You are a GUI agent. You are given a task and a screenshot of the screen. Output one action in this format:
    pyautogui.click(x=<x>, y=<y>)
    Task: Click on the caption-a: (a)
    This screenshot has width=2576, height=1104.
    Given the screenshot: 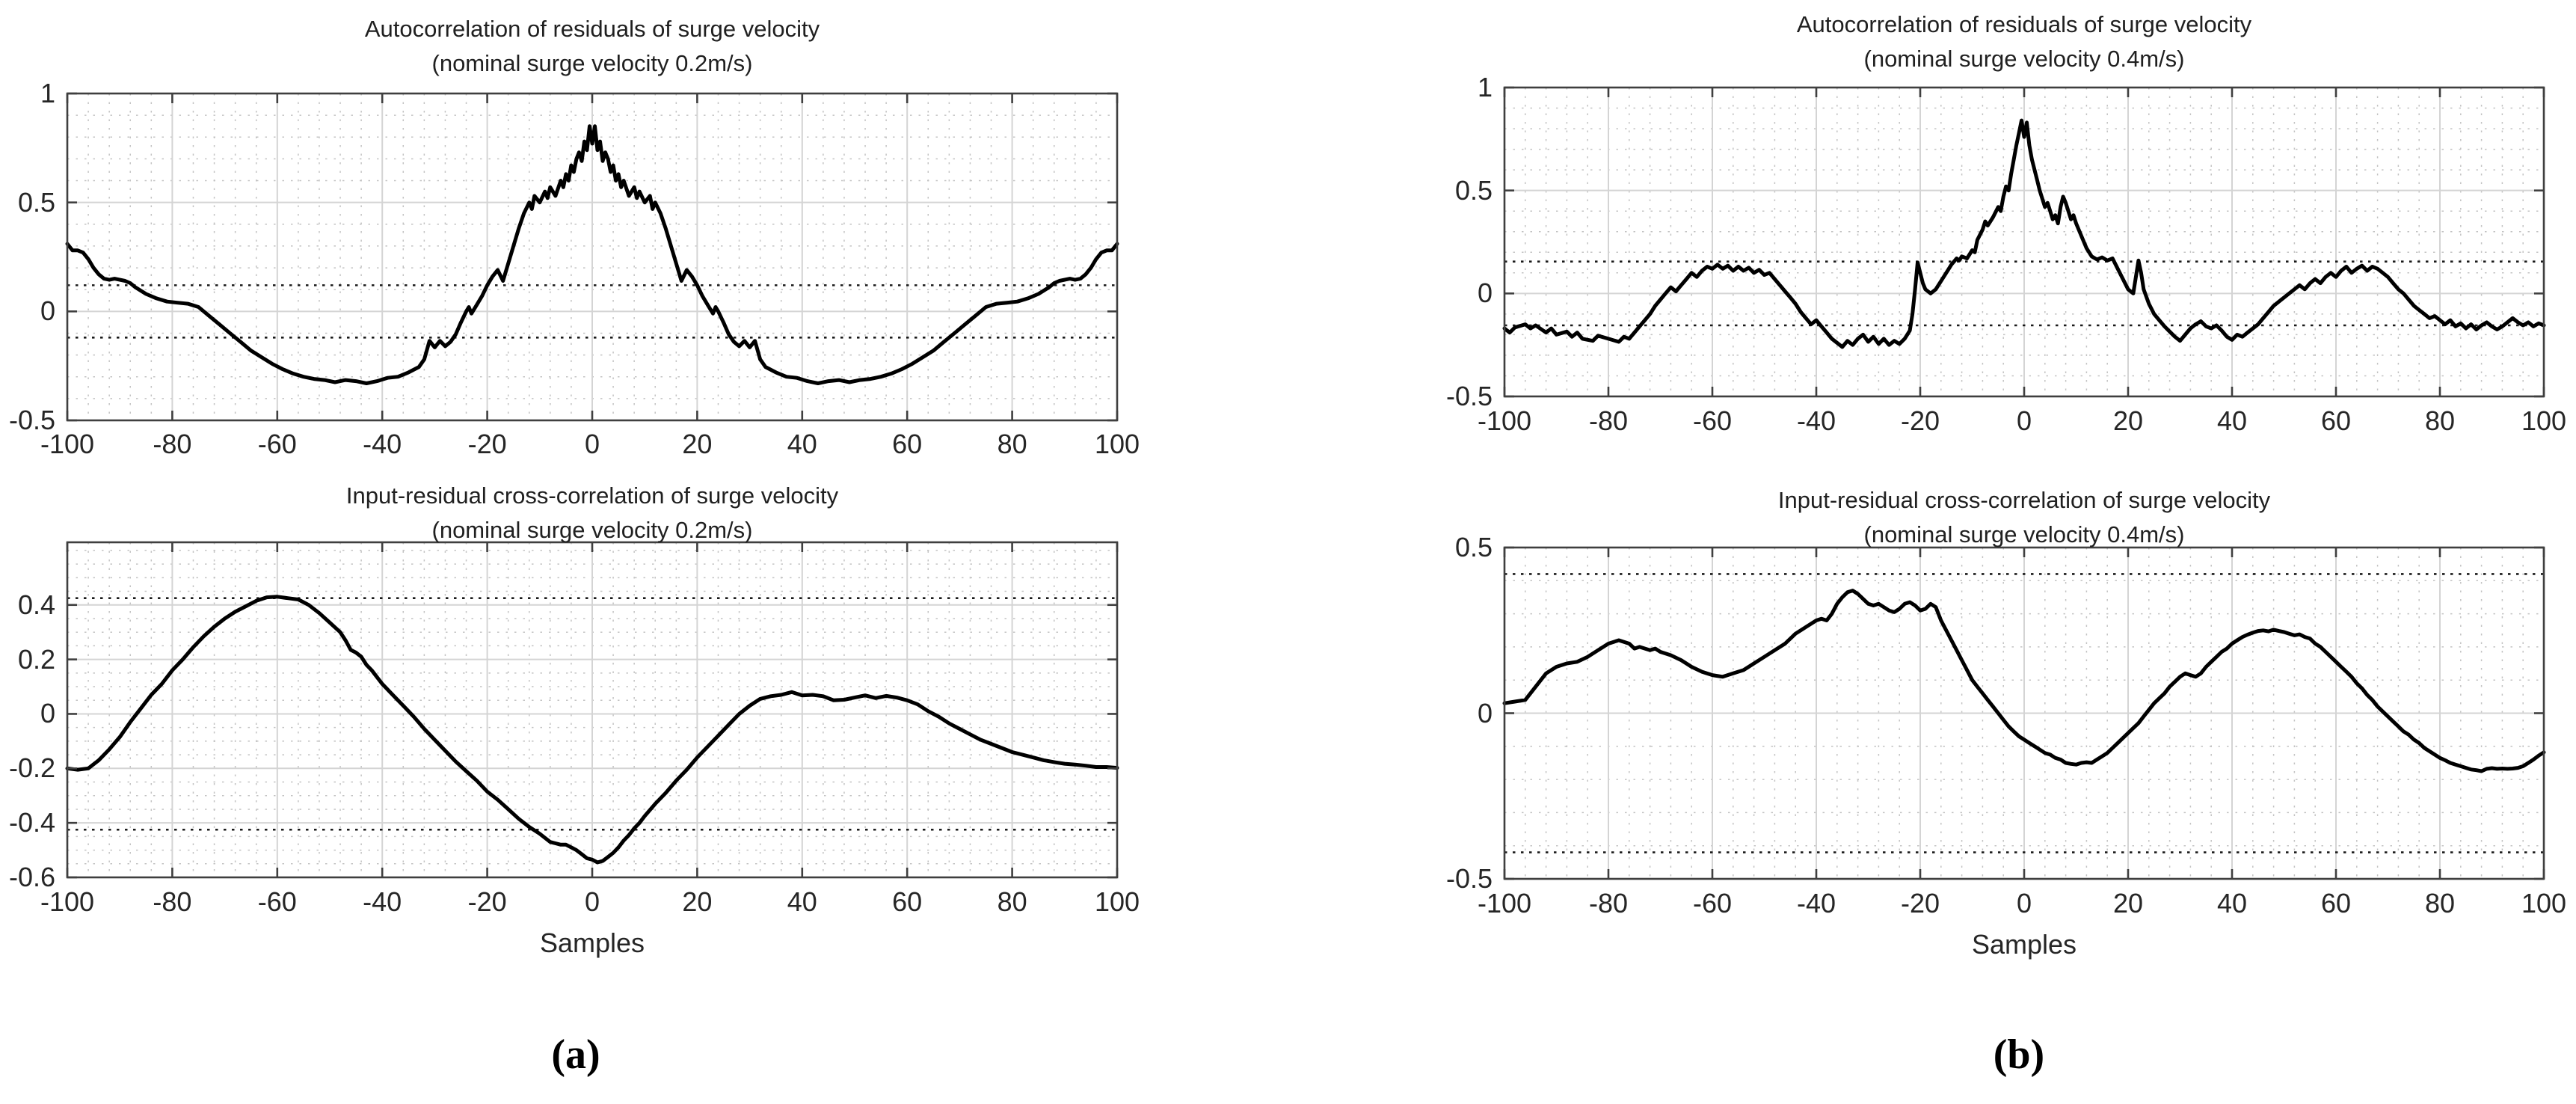 What is the action you would take?
    pyautogui.click(x=575, y=1054)
    